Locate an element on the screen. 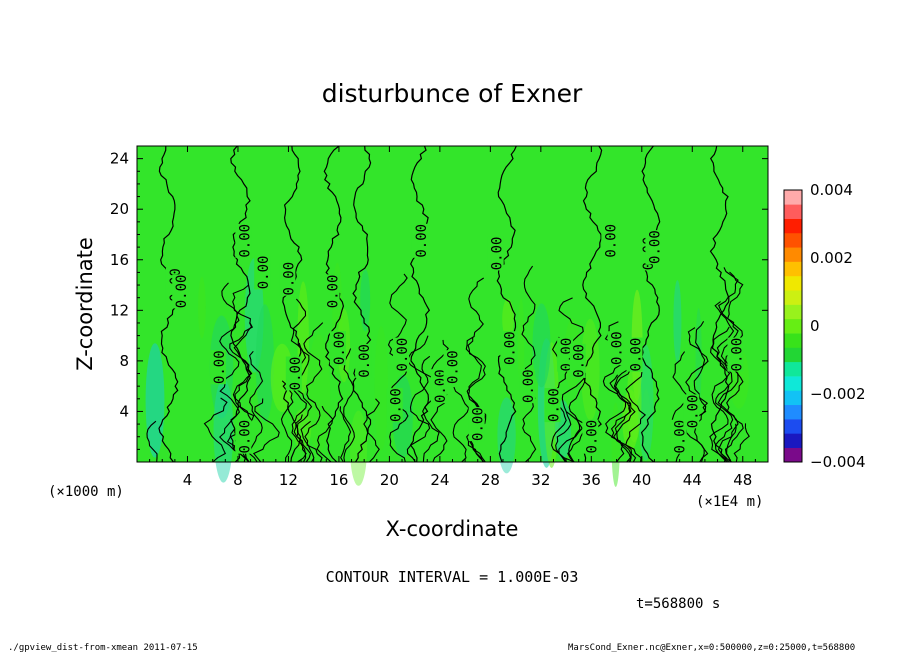 The height and width of the screenshot is (654, 904). footer-left: ./gpview_dist-from-xmean 2011-07-15 is located at coordinates (103, 648).